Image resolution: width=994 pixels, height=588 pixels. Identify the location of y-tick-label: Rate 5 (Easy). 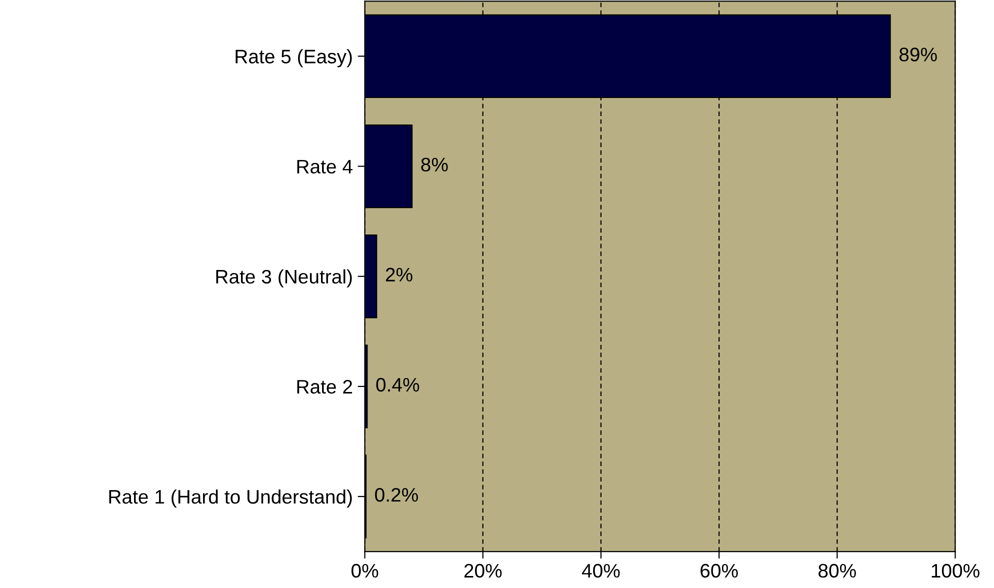
(294, 58).